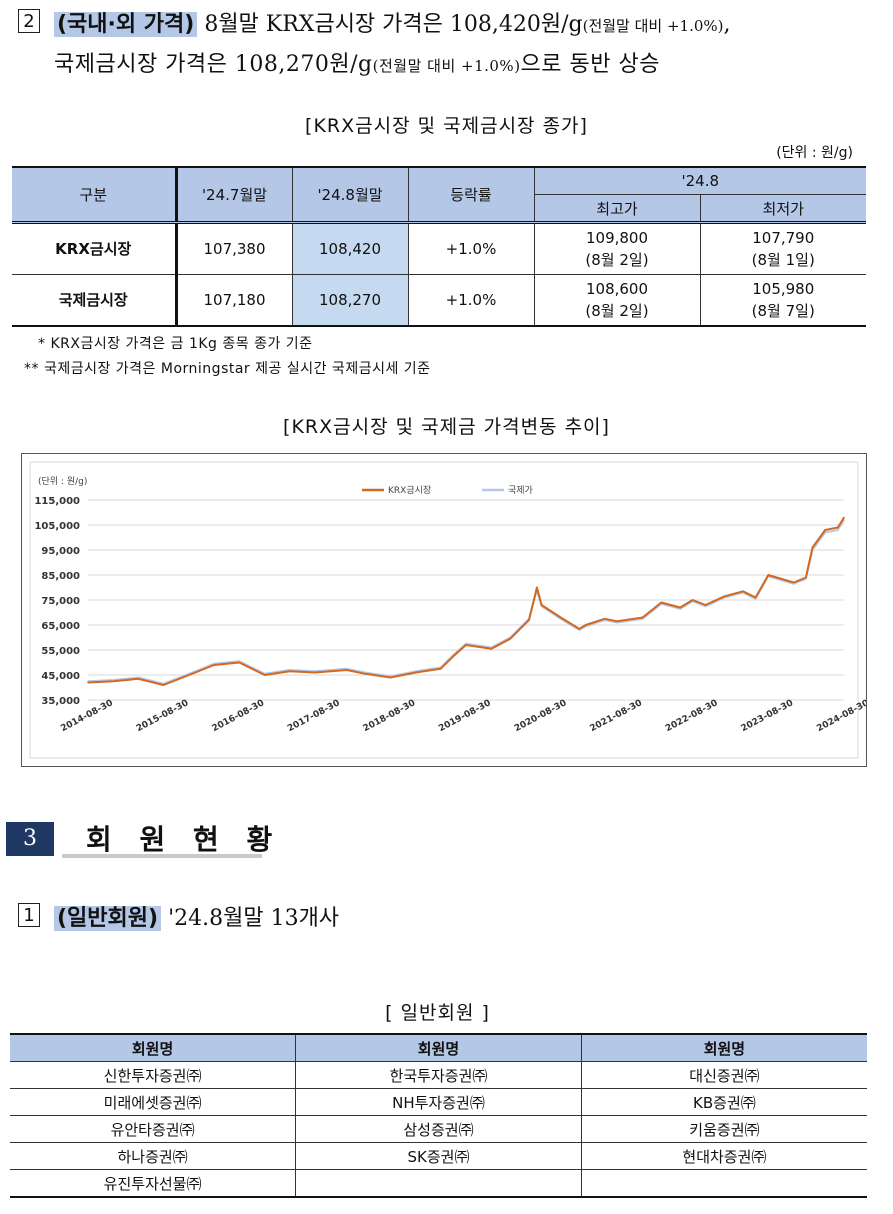 The image size is (893, 1214). I want to click on low-value: 105,980, so click(783, 289).